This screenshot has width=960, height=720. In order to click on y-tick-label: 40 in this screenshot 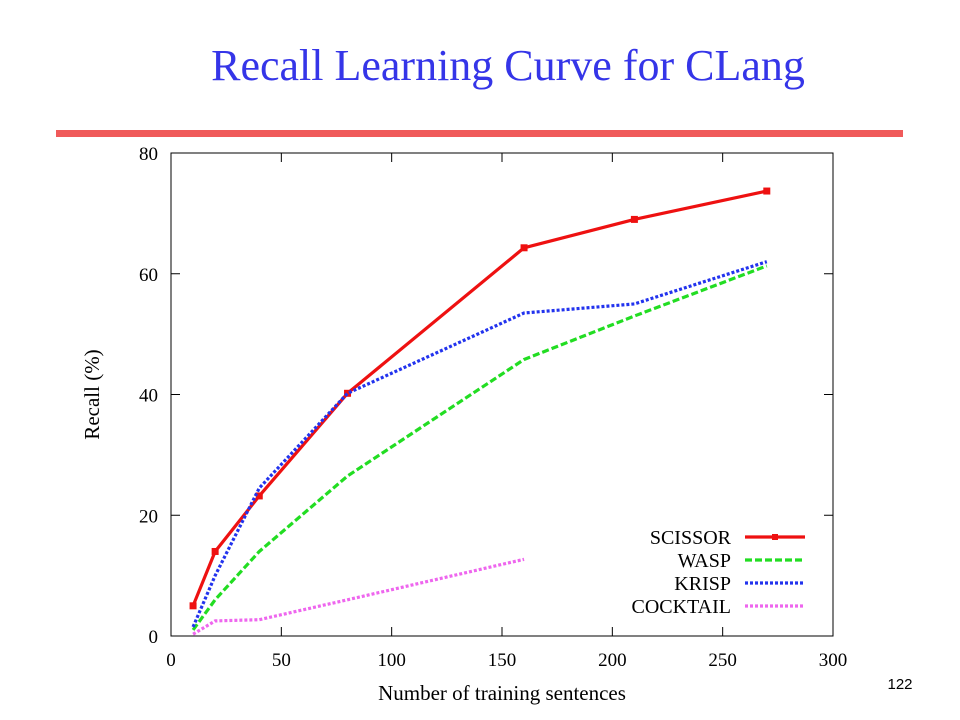, I will do `click(148, 396)`.